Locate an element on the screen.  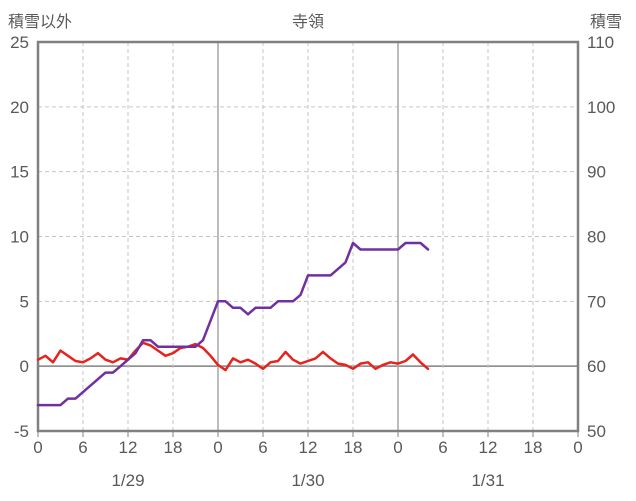
chart-title: 寺領 is located at coordinates (307, 22).